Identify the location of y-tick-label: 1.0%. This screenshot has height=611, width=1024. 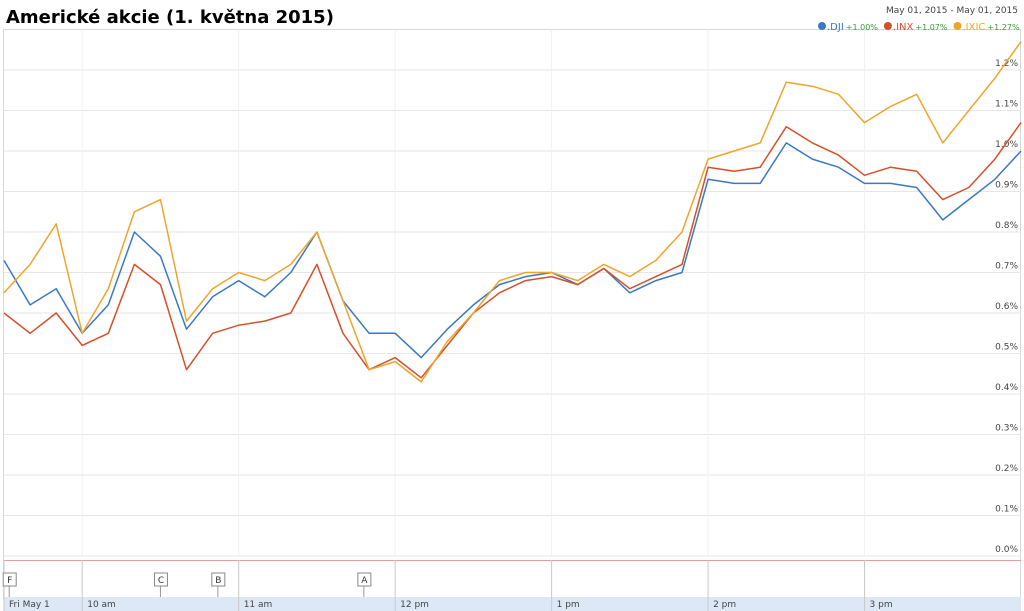
(1006, 145).